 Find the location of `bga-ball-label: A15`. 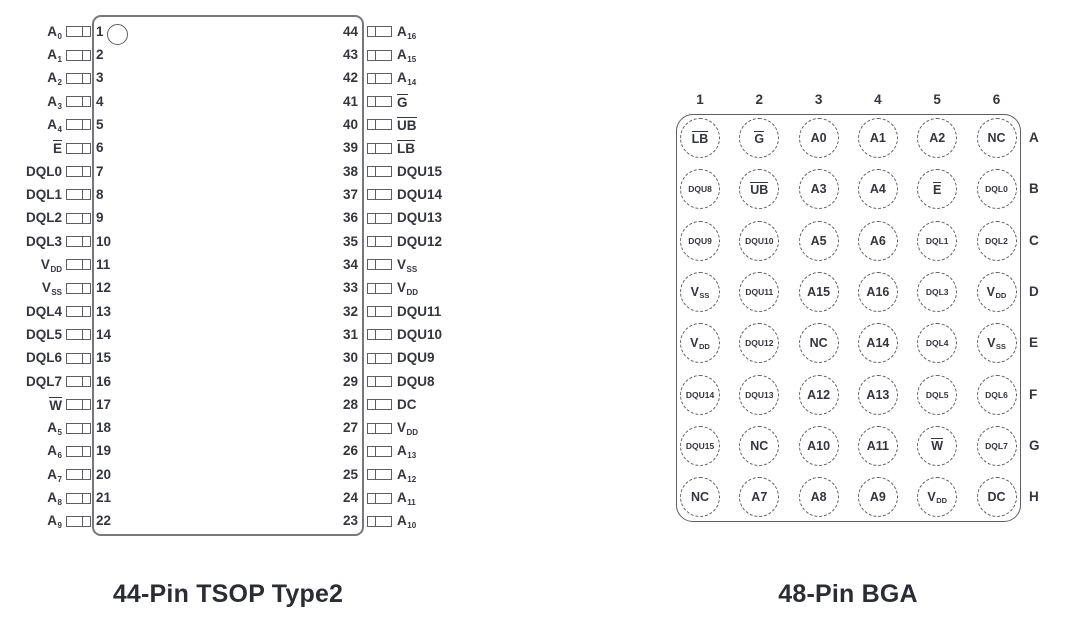

bga-ball-label: A15 is located at coordinates (819, 291).